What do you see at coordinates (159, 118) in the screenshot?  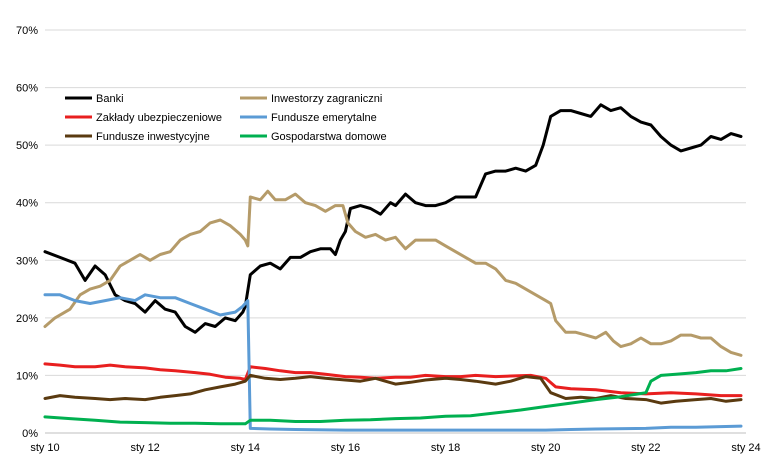 I see `legend-label: Zakłady ubezpieczeniowe` at bounding box center [159, 118].